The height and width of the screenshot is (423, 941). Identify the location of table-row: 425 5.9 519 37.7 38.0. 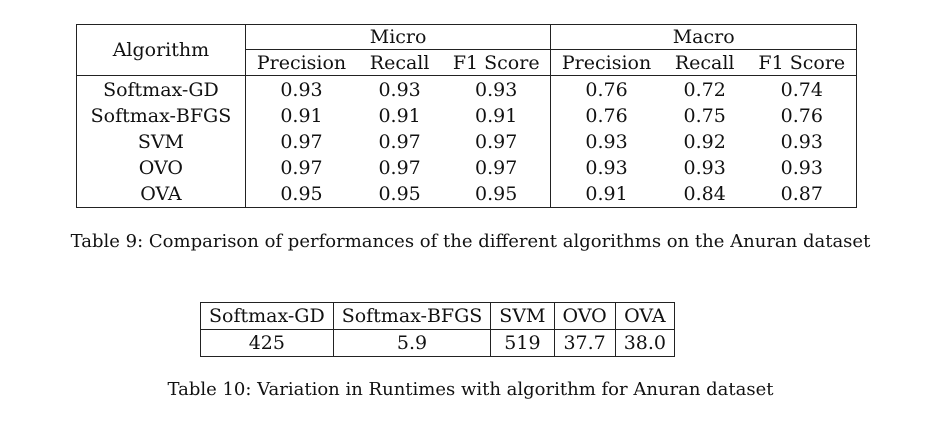
(438, 343).